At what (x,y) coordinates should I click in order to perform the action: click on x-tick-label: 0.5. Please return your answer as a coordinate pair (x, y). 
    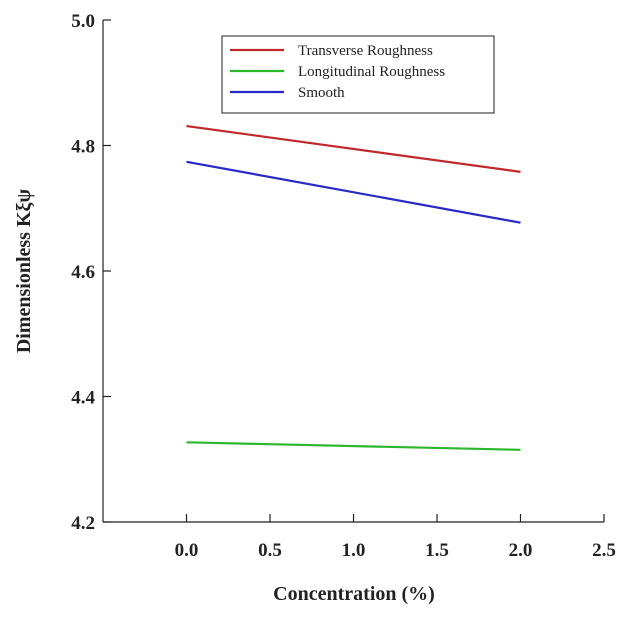
    Looking at the image, I should click on (270, 550).